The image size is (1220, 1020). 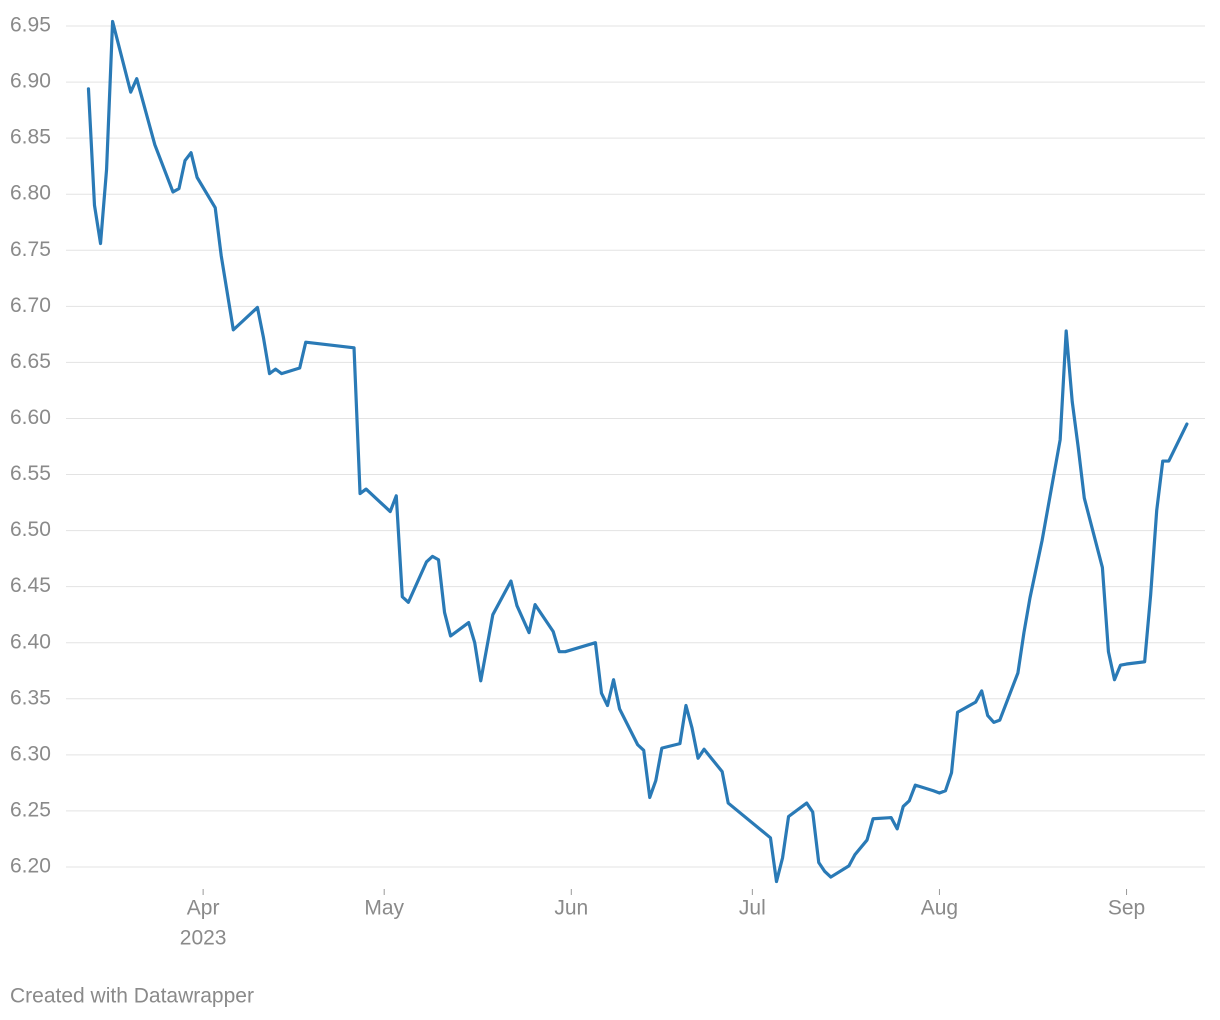 I want to click on credit: Created with Datawrapper, so click(x=132, y=996).